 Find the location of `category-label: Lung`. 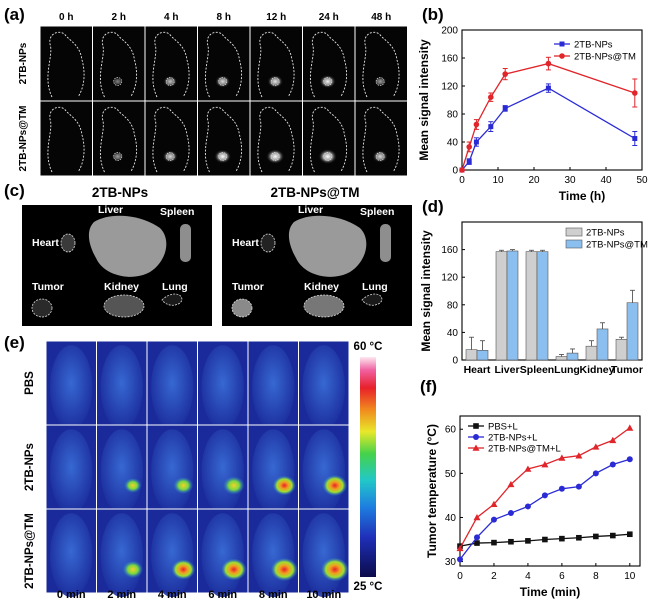

category-label: Lung is located at coordinates (567, 370).